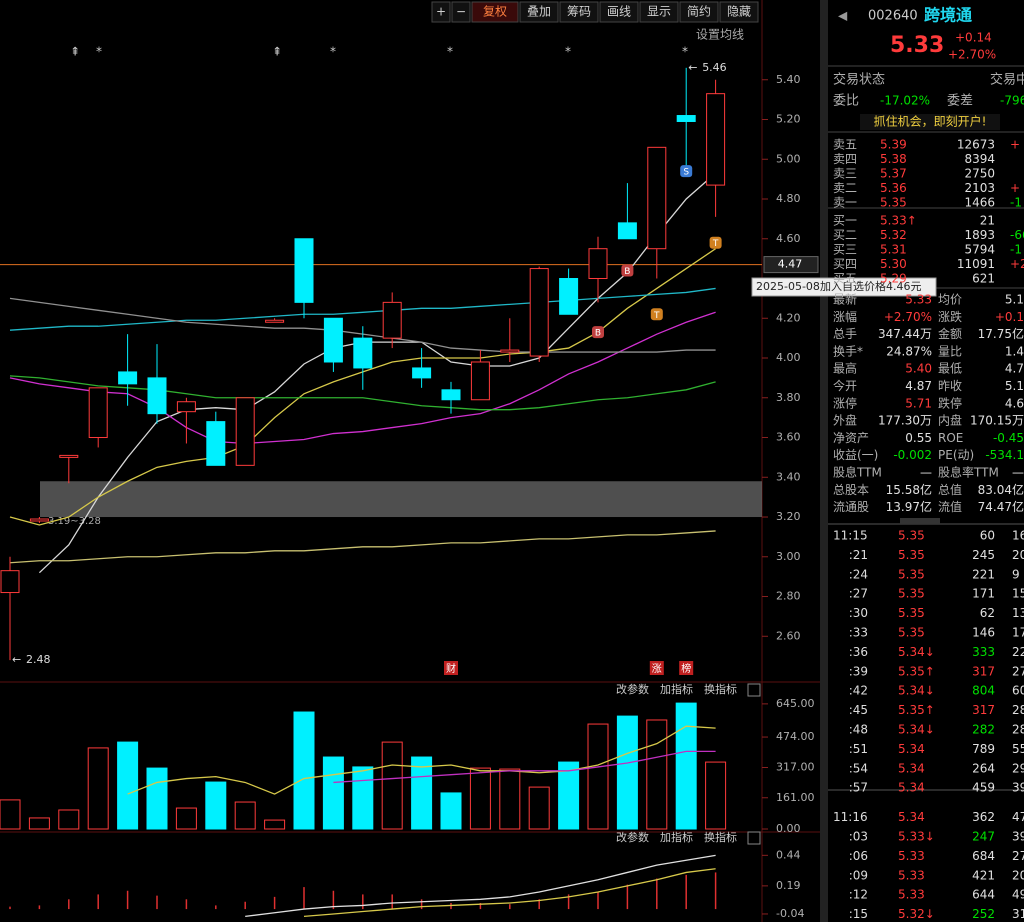 This screenshot has height=922, width=1024. What do you see at coordinates (983, 594) in the screenshot?
I see `trade-volume: 171` at bounding box center [983, 594].